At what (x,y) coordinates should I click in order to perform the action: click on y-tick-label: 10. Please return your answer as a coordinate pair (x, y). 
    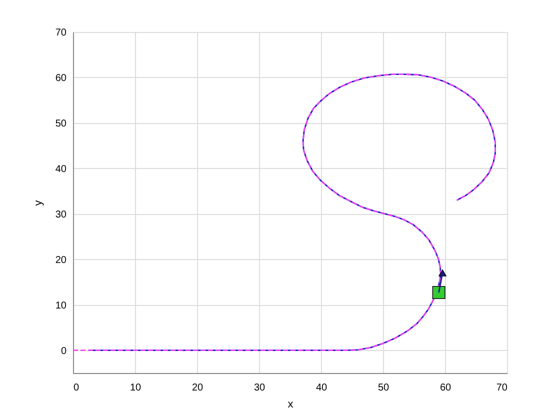
    Looking at the image, I should click on (61, 306).